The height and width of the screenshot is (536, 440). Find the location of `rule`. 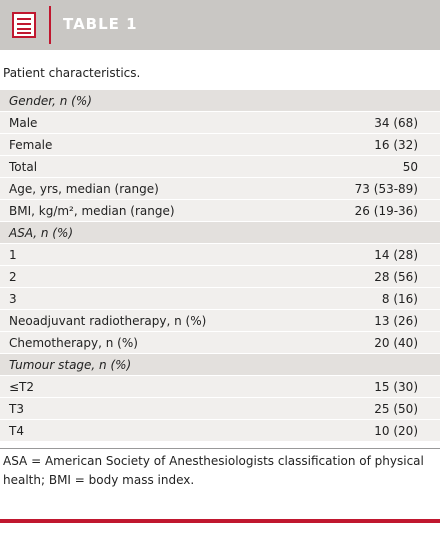

rule is located at coordinates (220, 448).